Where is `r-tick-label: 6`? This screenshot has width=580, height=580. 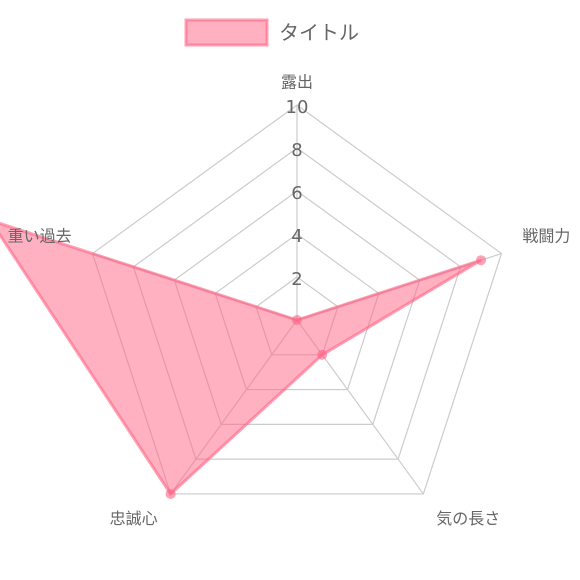 r-tick-label: 6 is located at coordinates (296, 193).